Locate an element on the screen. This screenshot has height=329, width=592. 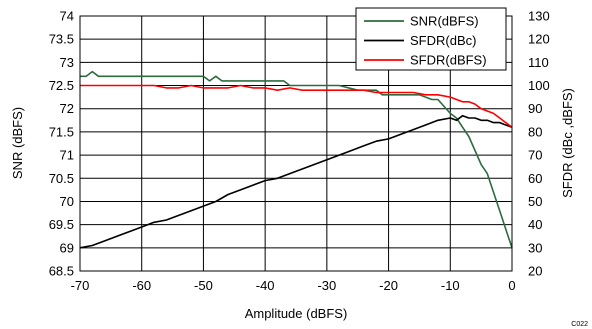
y-right-tick-labels: 20 30 40 50 60 70 80 90 100 110 120 130 is located at coordinates (539, 144).